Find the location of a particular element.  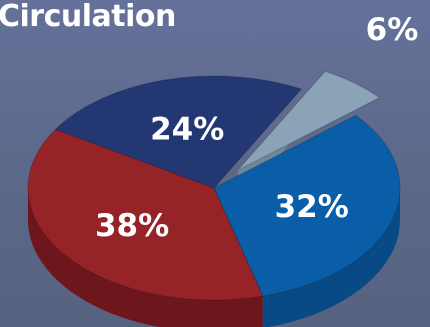

slice-6pct is located at coordinates (309, 120).